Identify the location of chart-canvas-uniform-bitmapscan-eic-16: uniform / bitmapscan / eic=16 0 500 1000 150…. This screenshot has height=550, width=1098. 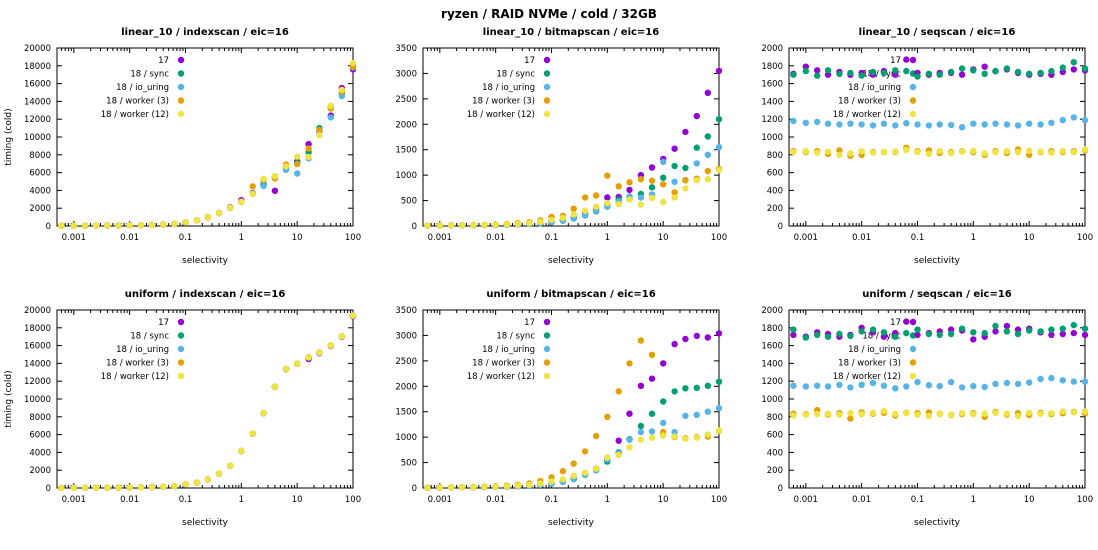
(561, 408).